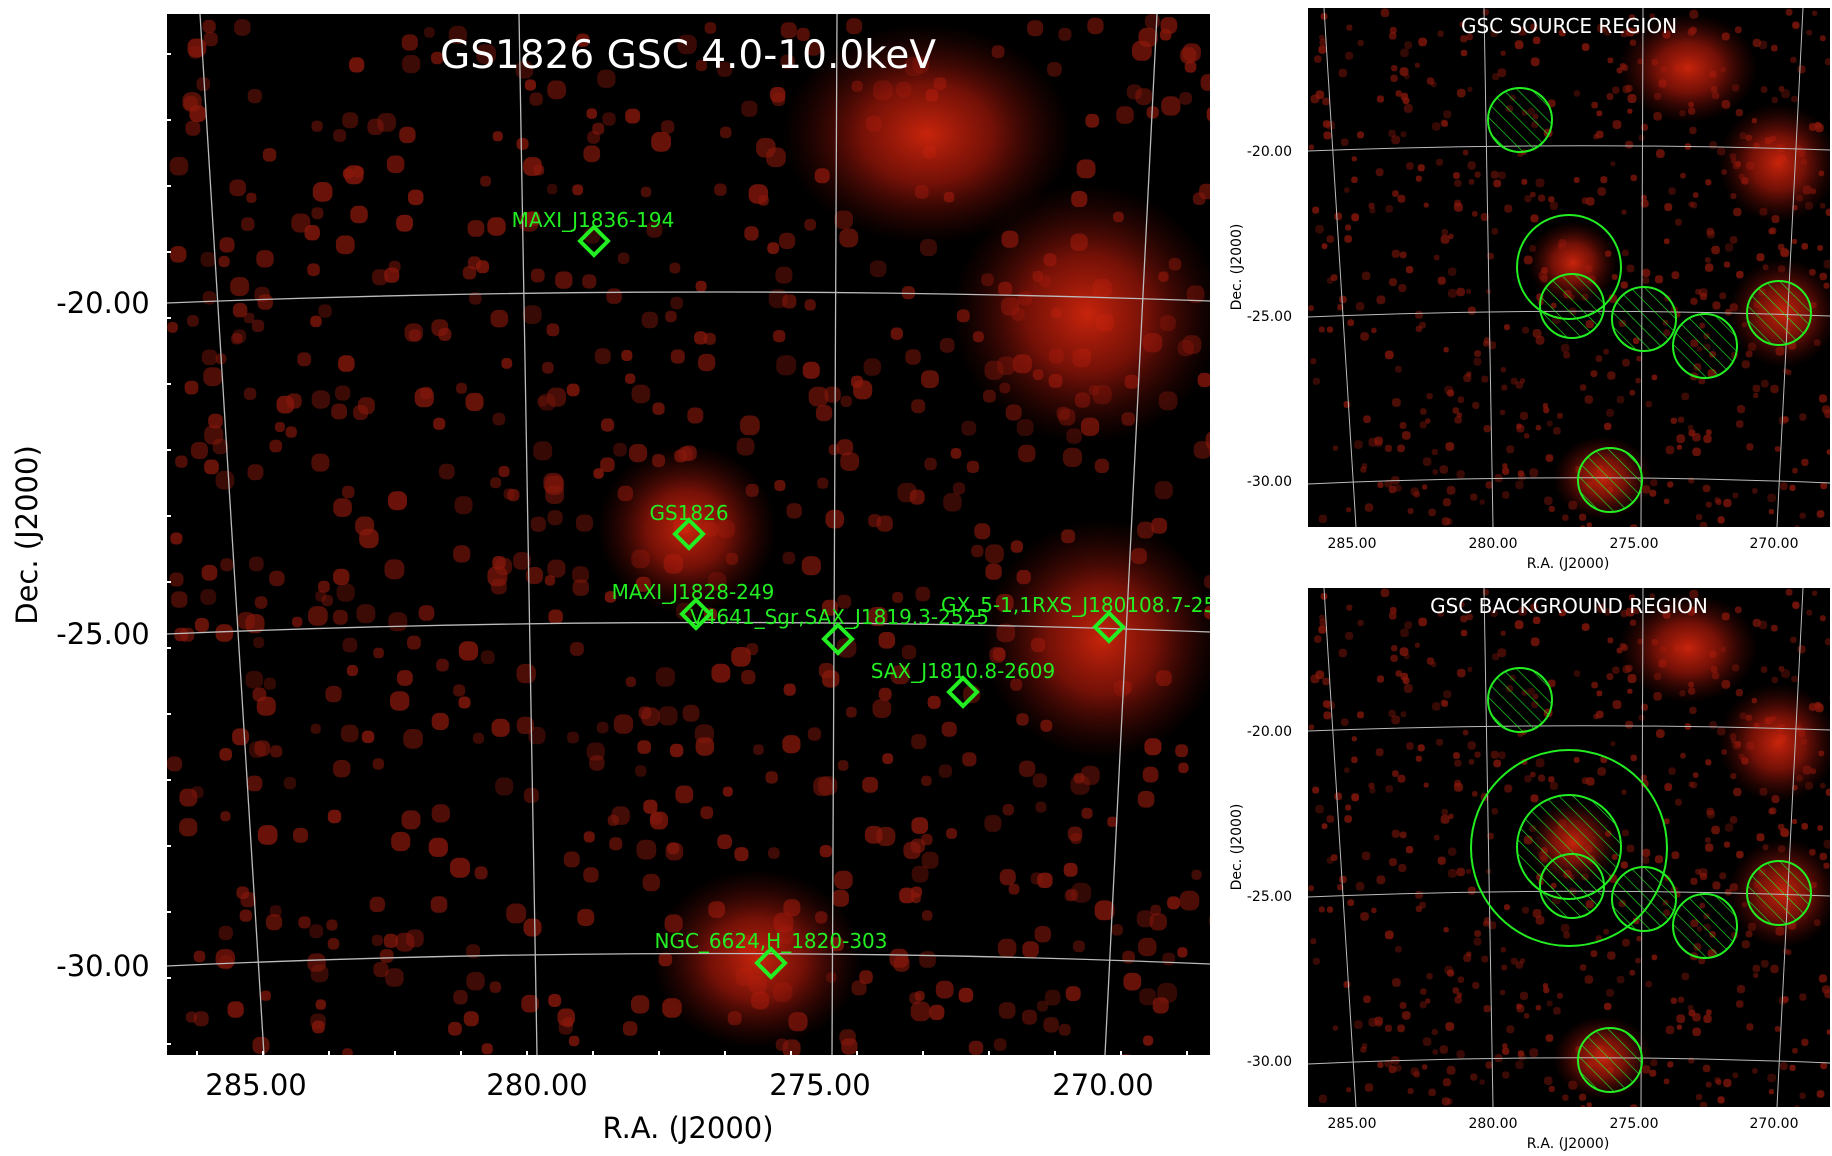 The image size is (1832, 1156). I want to click on excluded-circle-maxi-j1828, so click(1572, 886).